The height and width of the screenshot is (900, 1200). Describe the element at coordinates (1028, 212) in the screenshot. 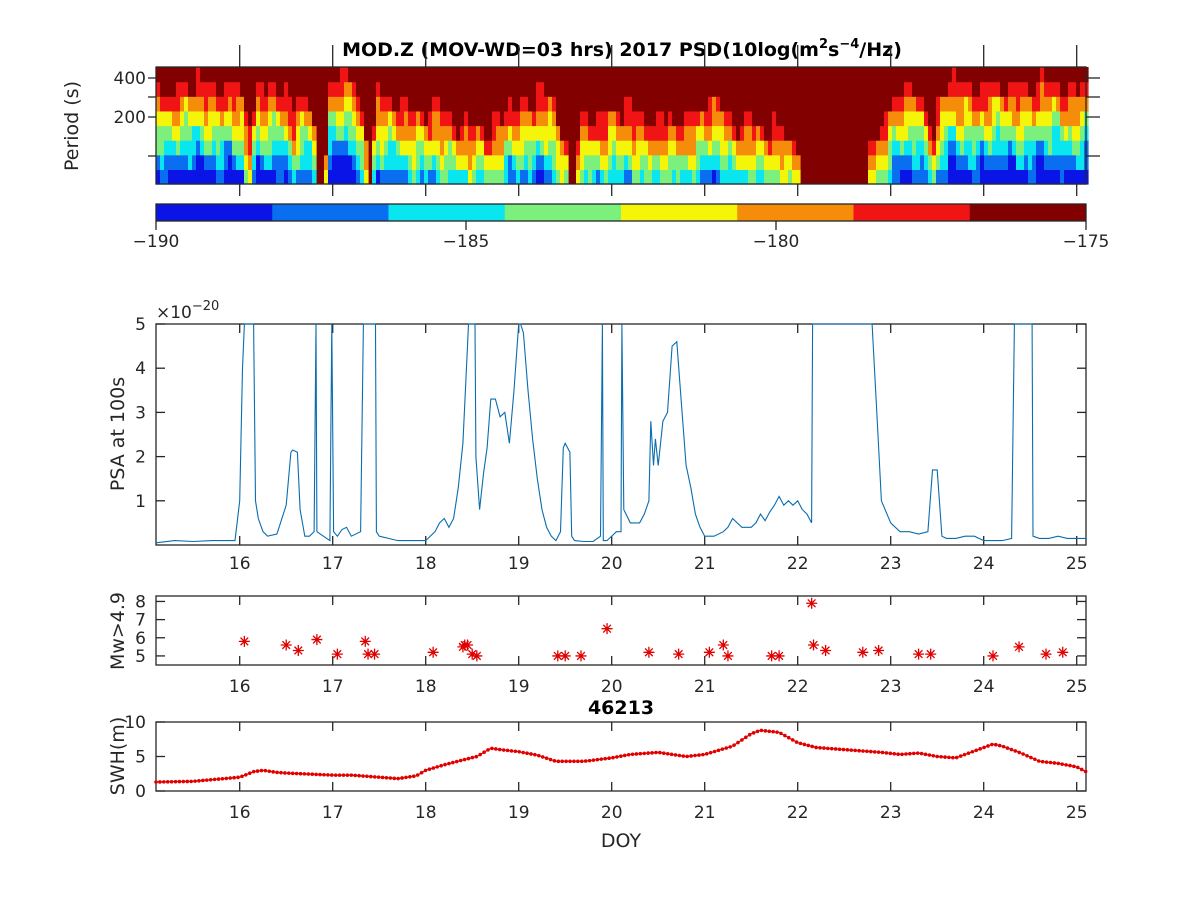

I see `colorbar-segment` at that location.